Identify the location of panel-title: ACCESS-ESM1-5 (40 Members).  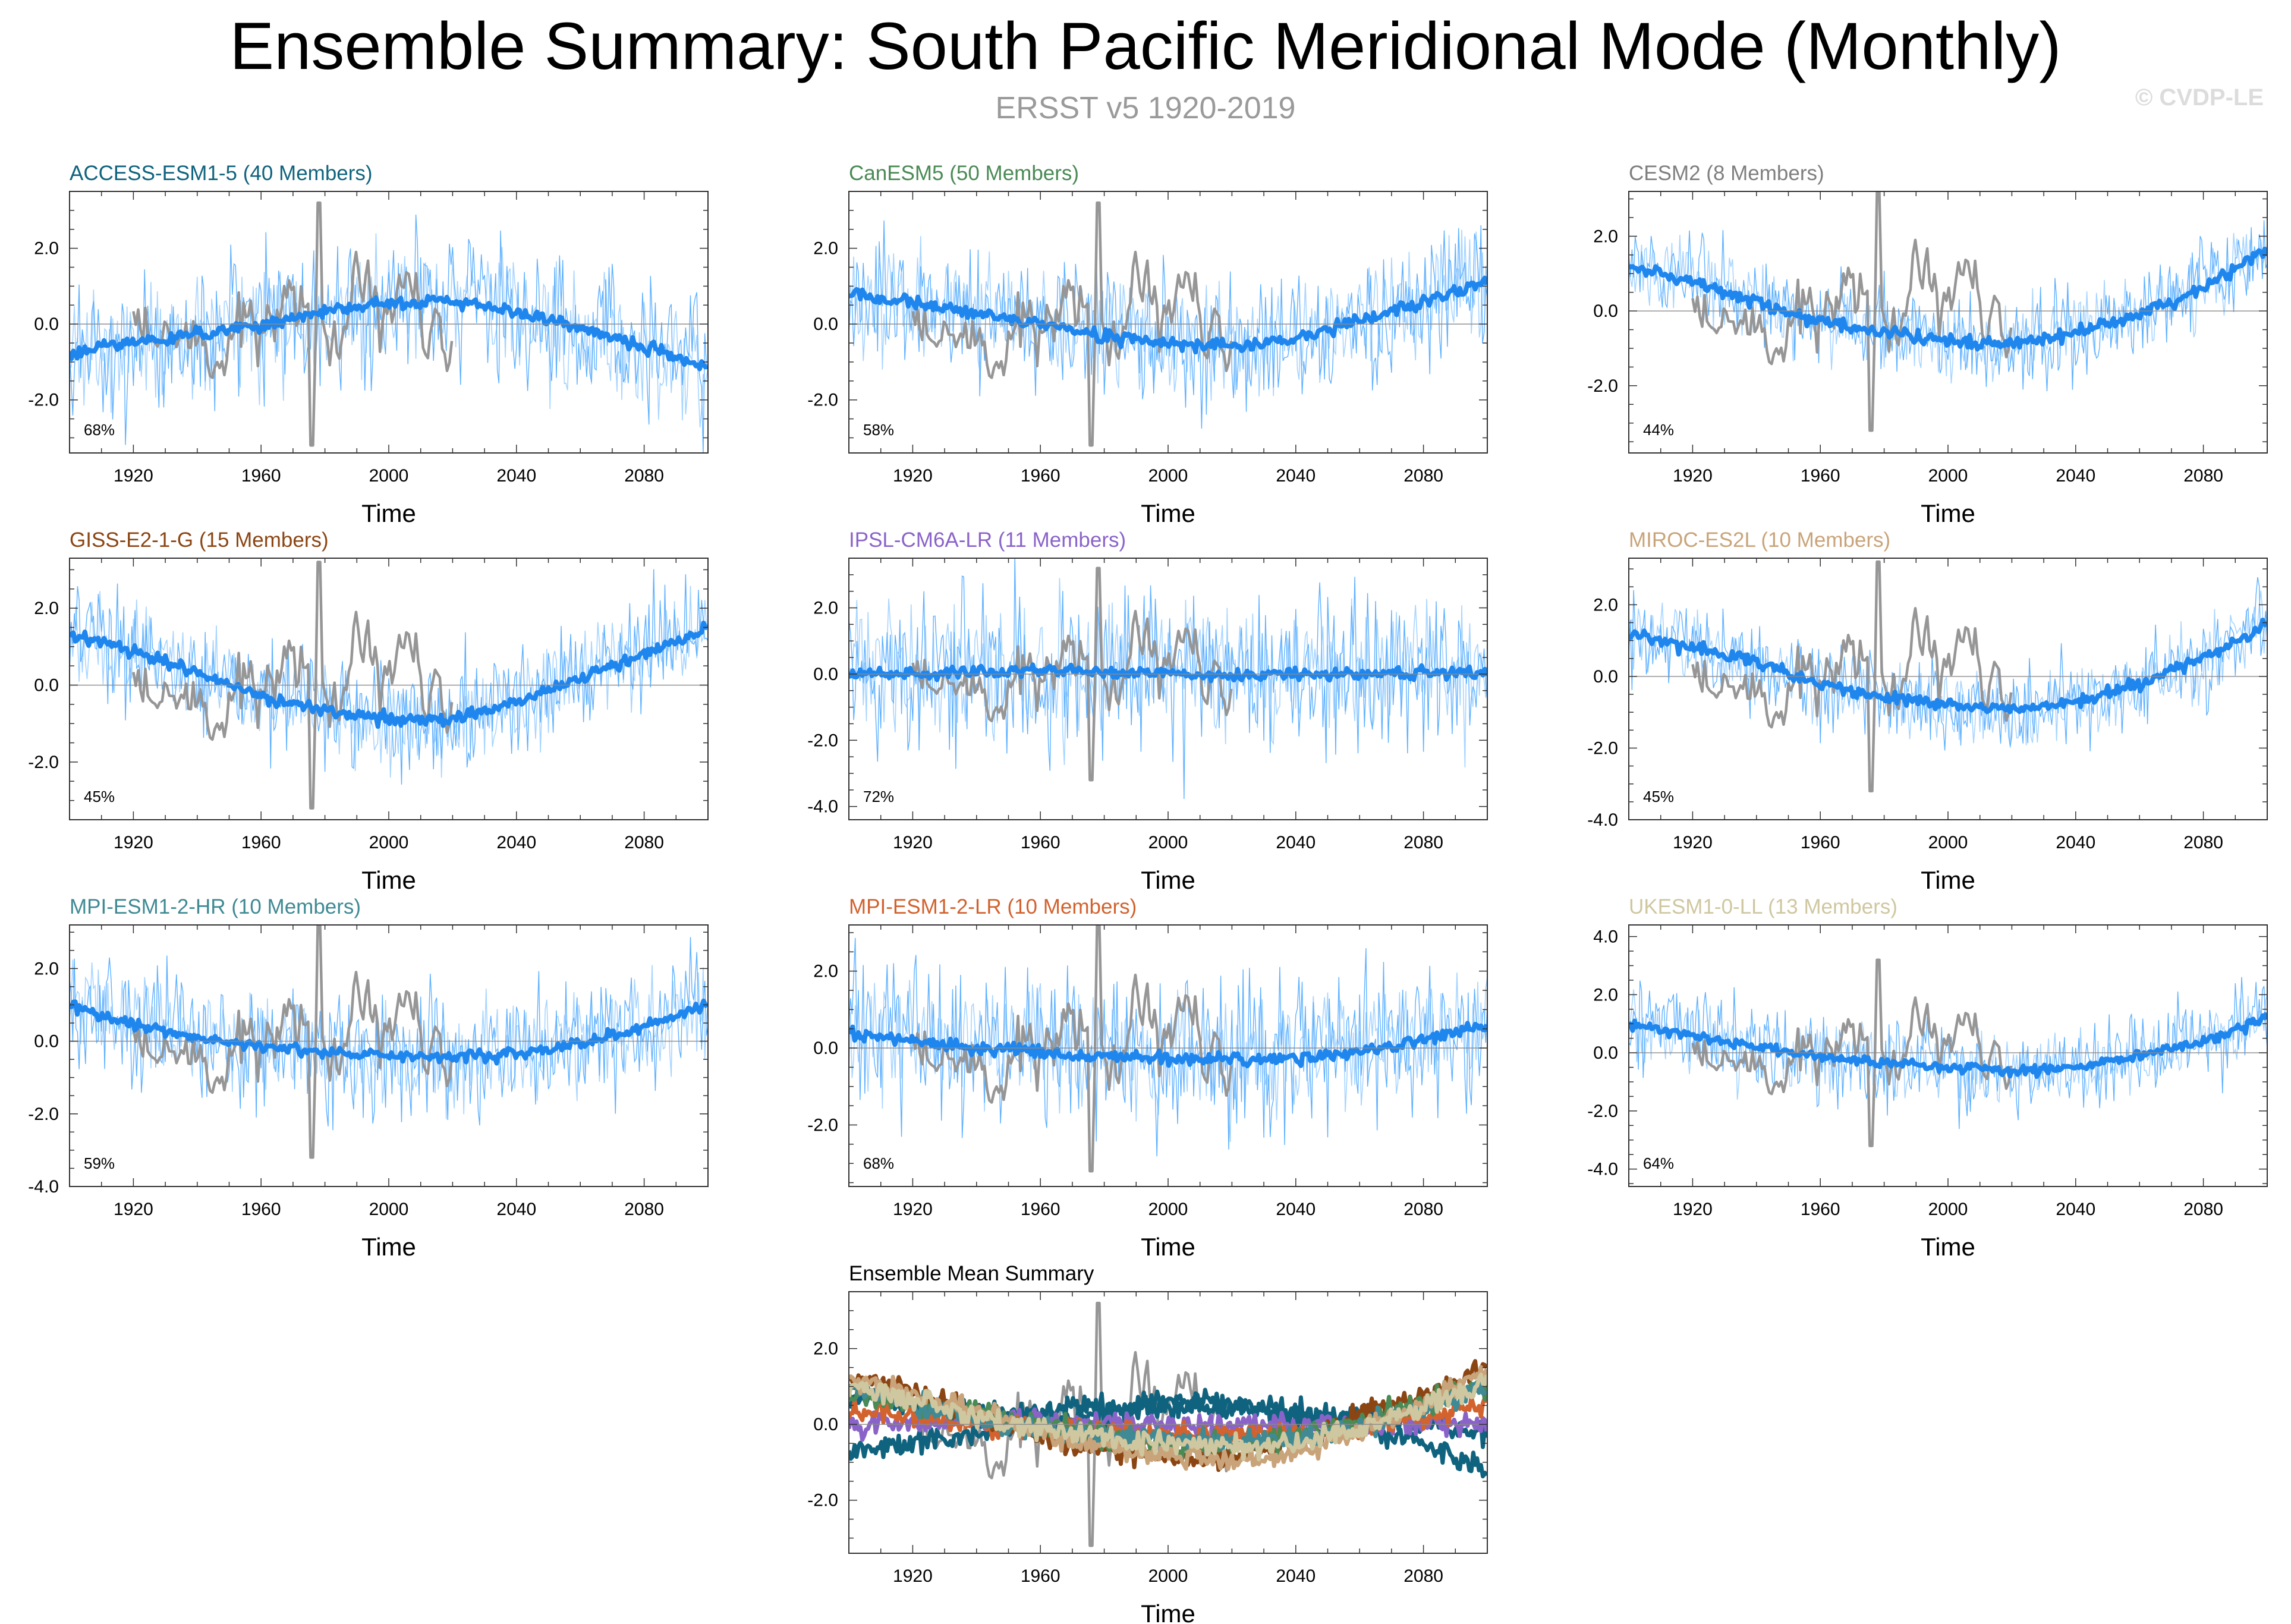
(221, 173).